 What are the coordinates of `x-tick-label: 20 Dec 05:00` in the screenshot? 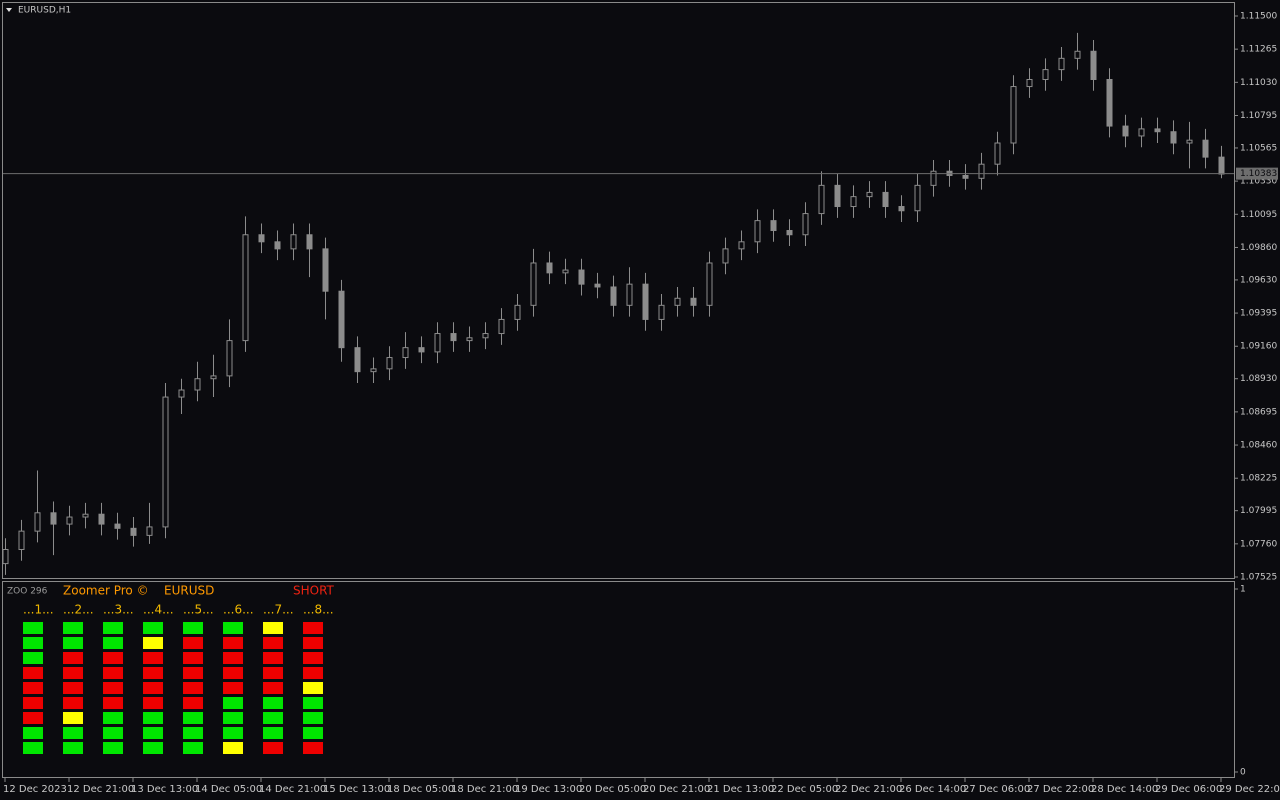 It's located at (612, 789).